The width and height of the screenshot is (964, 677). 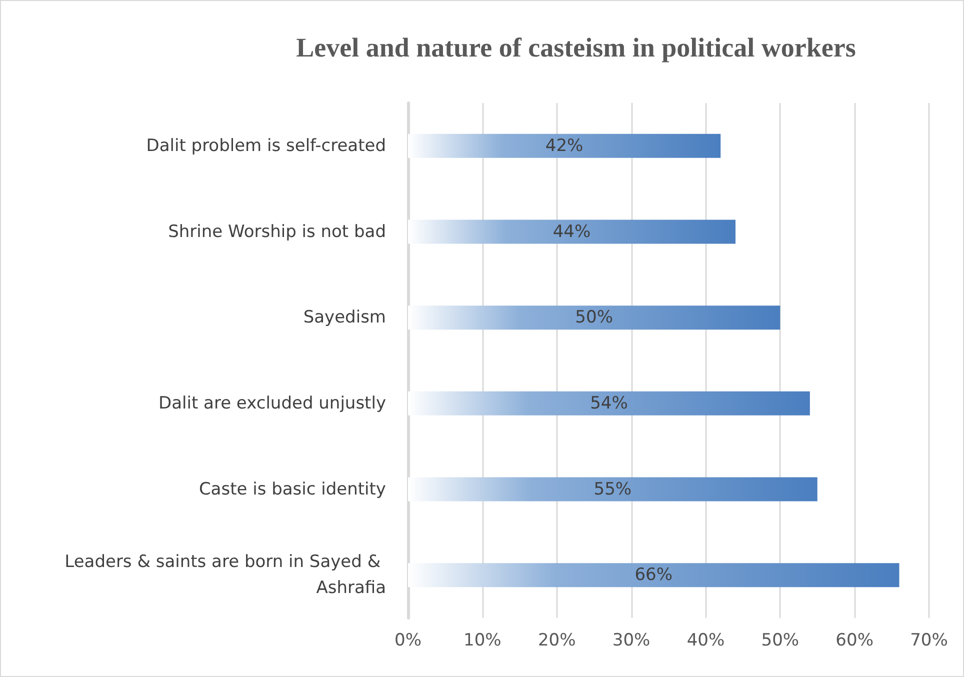 What do you see at coordinates (408, 640) in the screenshot?
I see `x-tick-label: 0%` at bounding box center [408, 640].